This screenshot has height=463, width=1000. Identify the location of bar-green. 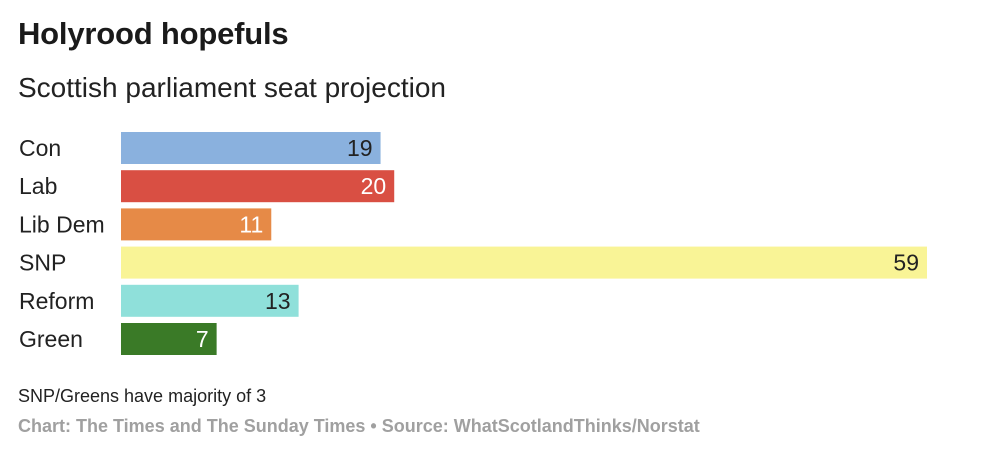
(169, 339).